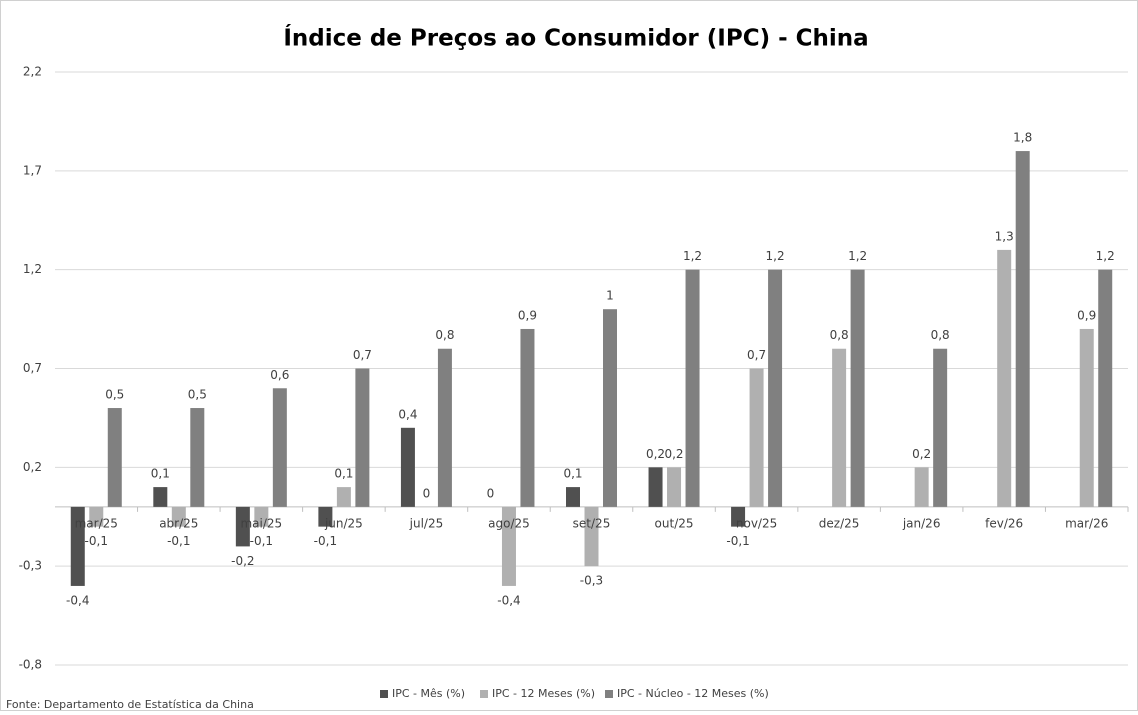  Describe the element at coordinates (1022, 138) in the screenshot. I see `value-label: 1,8` at that location.